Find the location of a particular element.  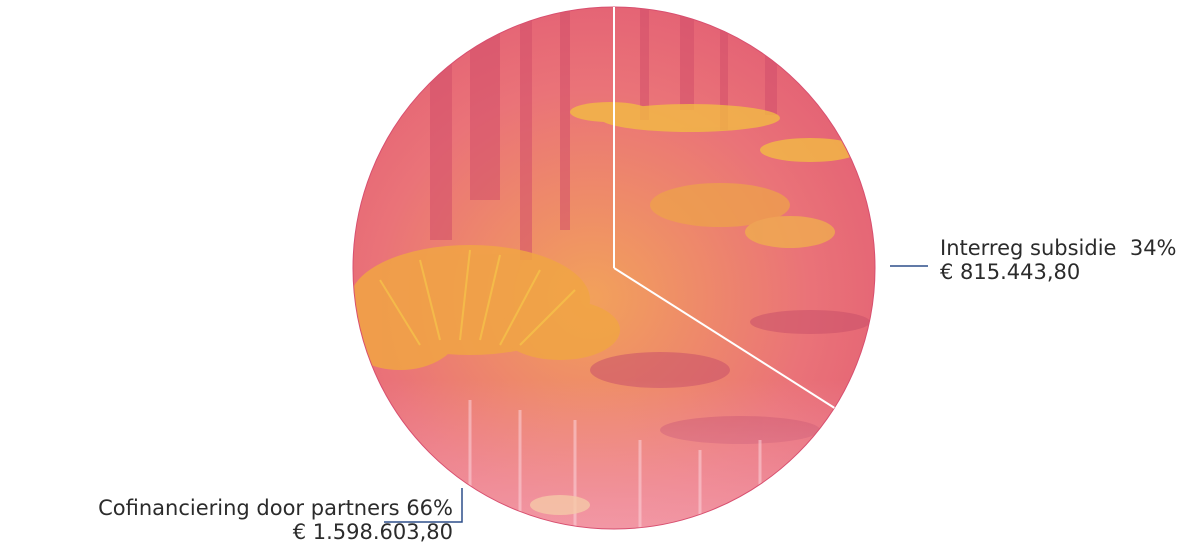

slice-label-interreg: Interreg subsidie 34% € 815.443,80 is located at coordinates (1058, 260).